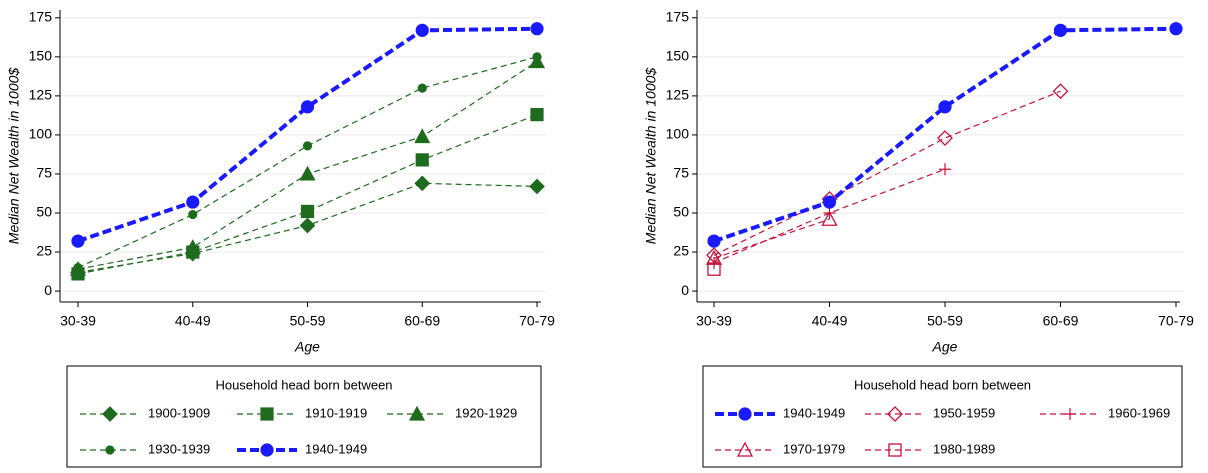  Describe the element at coordinates (336, 412) in the screenshot. I see `legend-label: 1910-1919` at that location.